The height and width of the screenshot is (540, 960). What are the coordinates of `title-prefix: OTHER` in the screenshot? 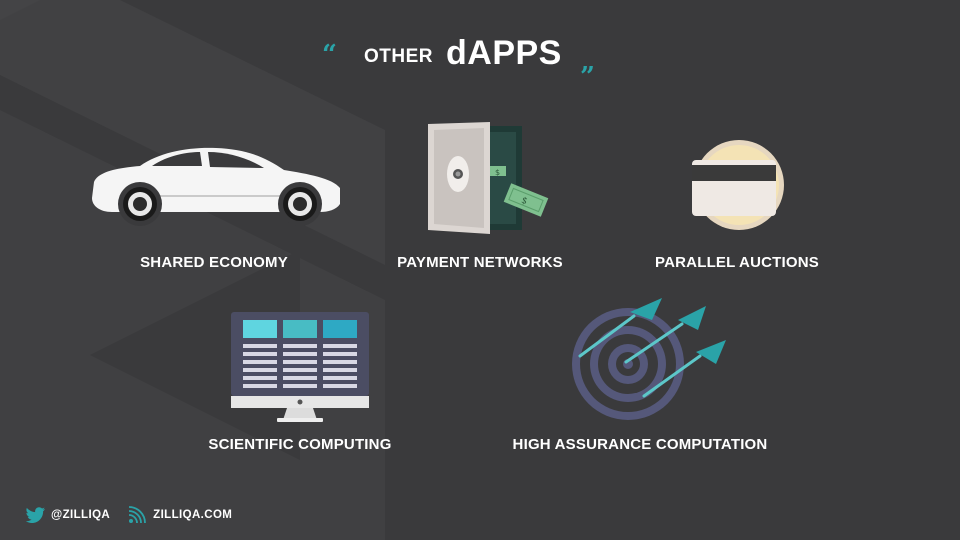 It's located at (398, 56).